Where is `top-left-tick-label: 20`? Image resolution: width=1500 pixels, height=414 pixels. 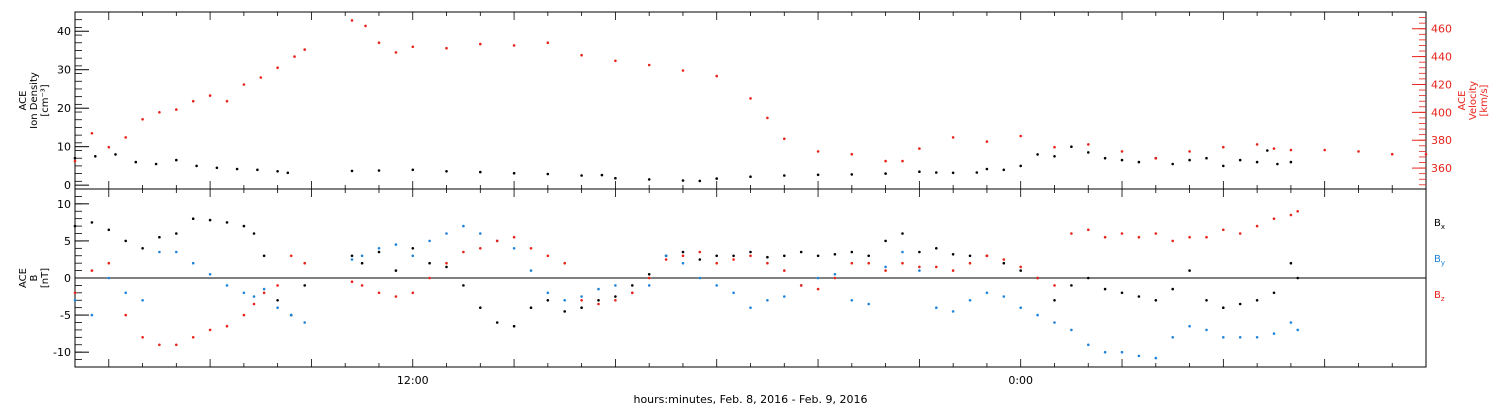 top-left-tick-label: 20 is located at coordinates (64, 108).